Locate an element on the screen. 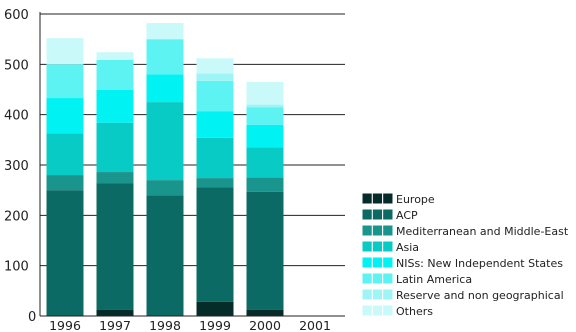  legend-label: NISs: New Independent States is located at coordinates (479, 263).